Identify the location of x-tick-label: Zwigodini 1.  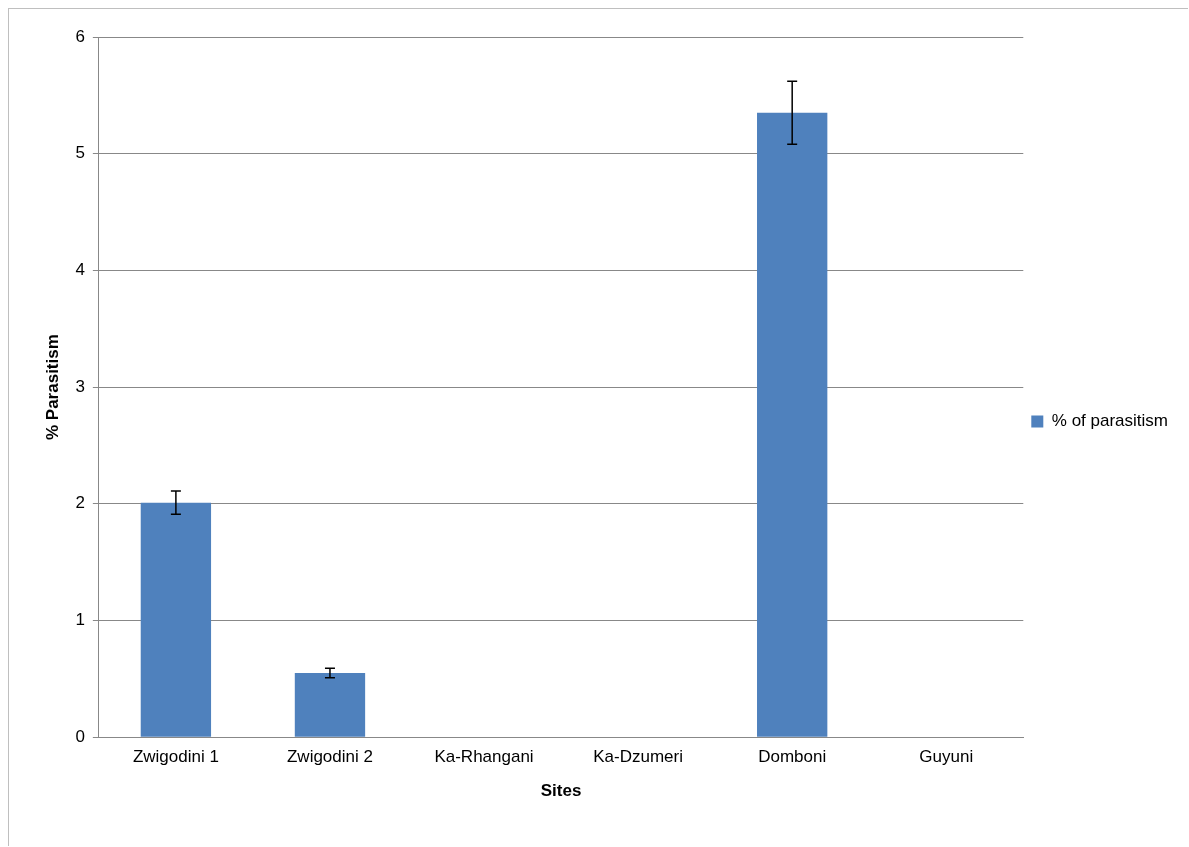
(175, 757).